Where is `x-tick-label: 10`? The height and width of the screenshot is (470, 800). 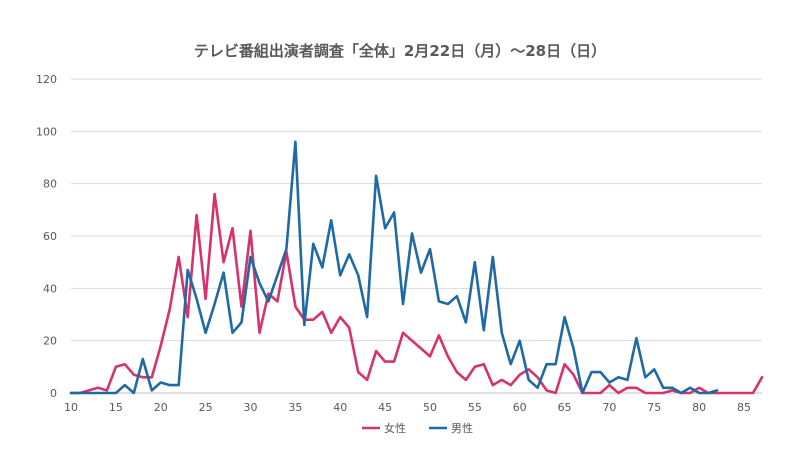 x-tick-label: 10 is located at coordinates (71, 407).